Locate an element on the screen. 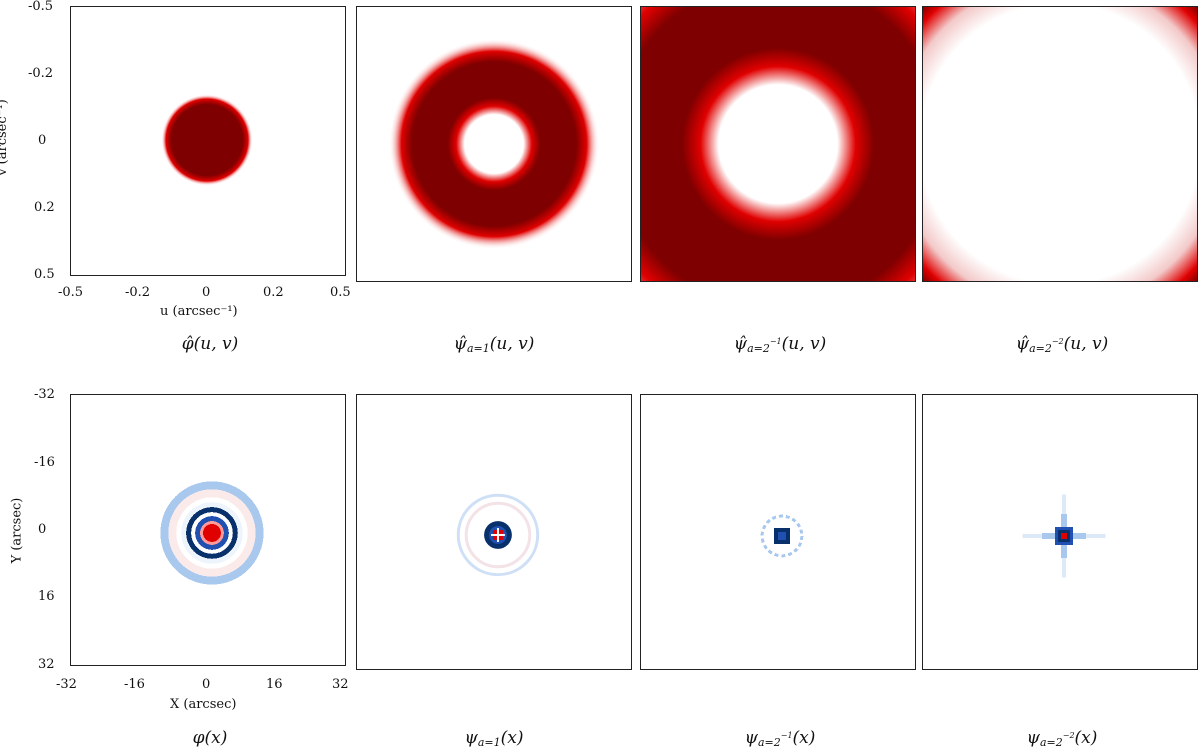 Image resolution: width=1200 pixels, height=750 pixels. panel-psi-a2m2 is located at coordinates (1060, 532).